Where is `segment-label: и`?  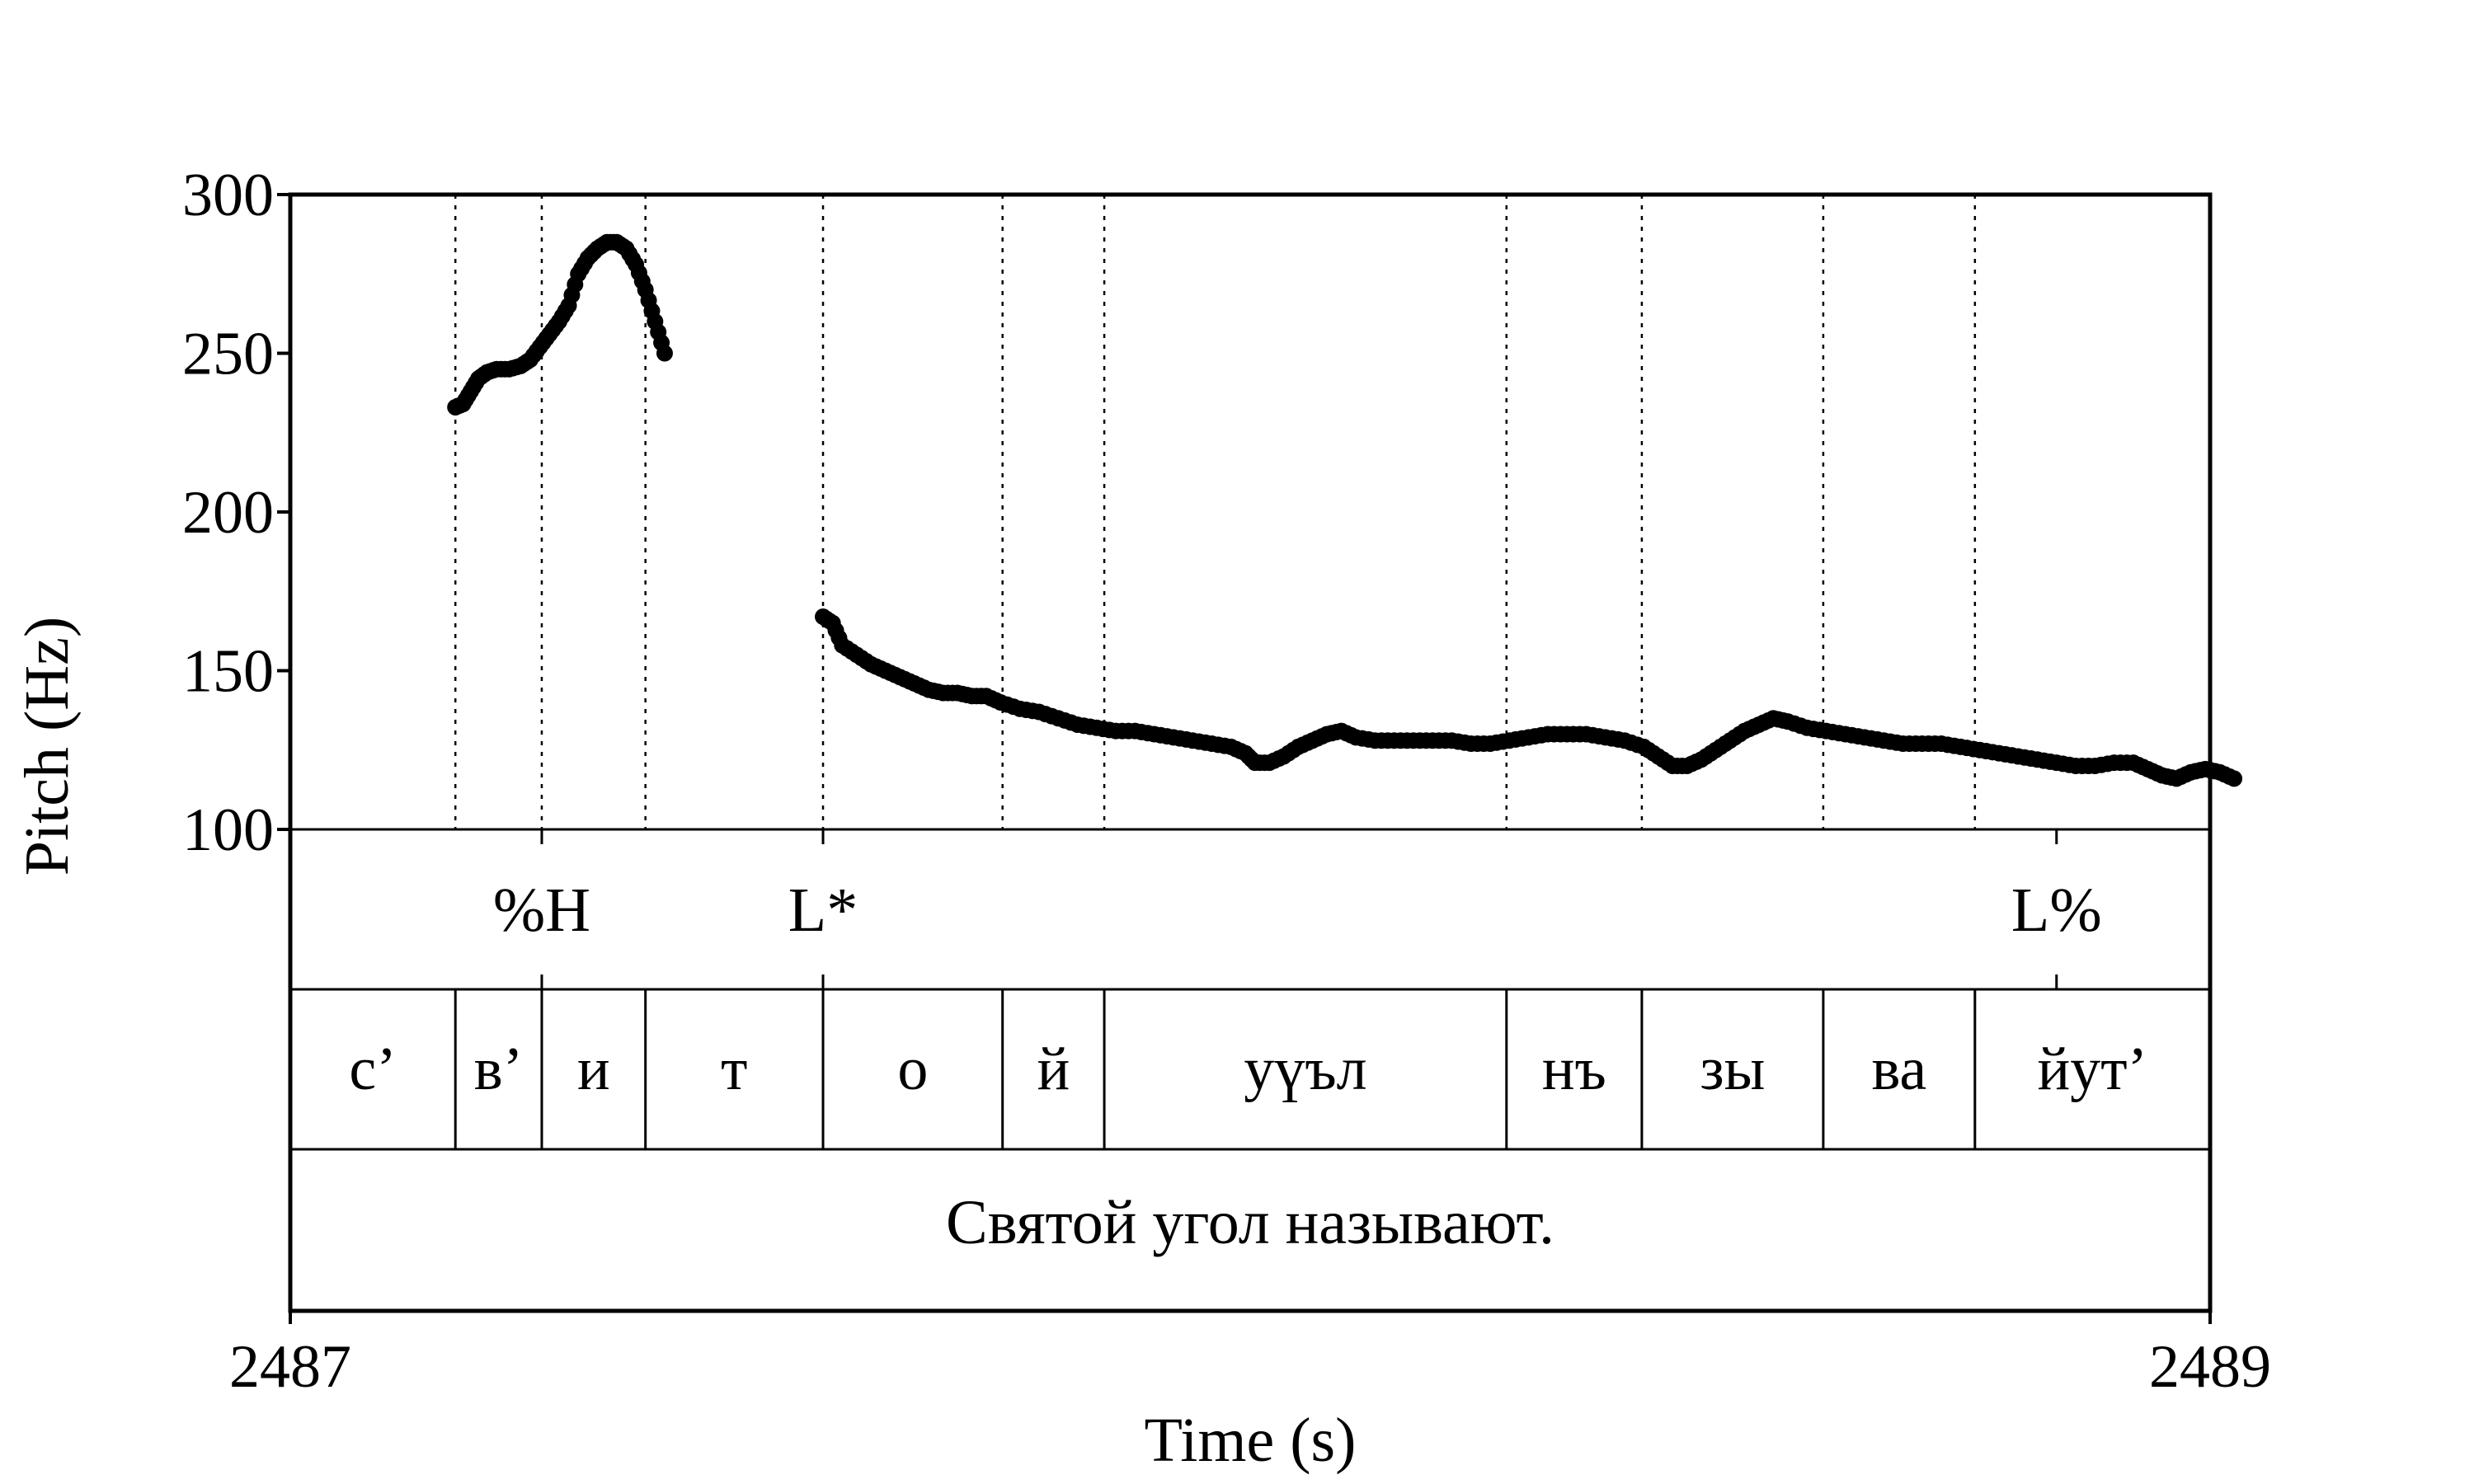 segment-label: и is located at coordinates (593, 1069).